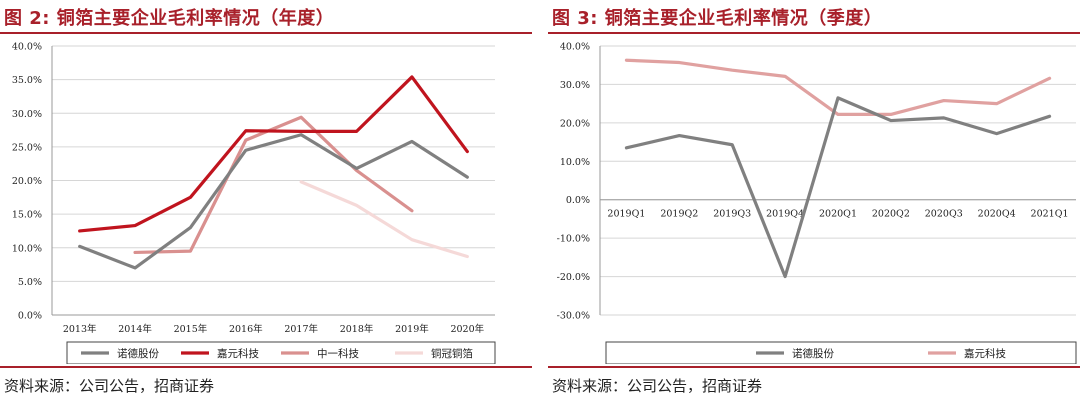  What do you see at coordinates (357, 329) in the screenshot?
I see `x-tick-label: 2018年` at bounding box center [357, 329].